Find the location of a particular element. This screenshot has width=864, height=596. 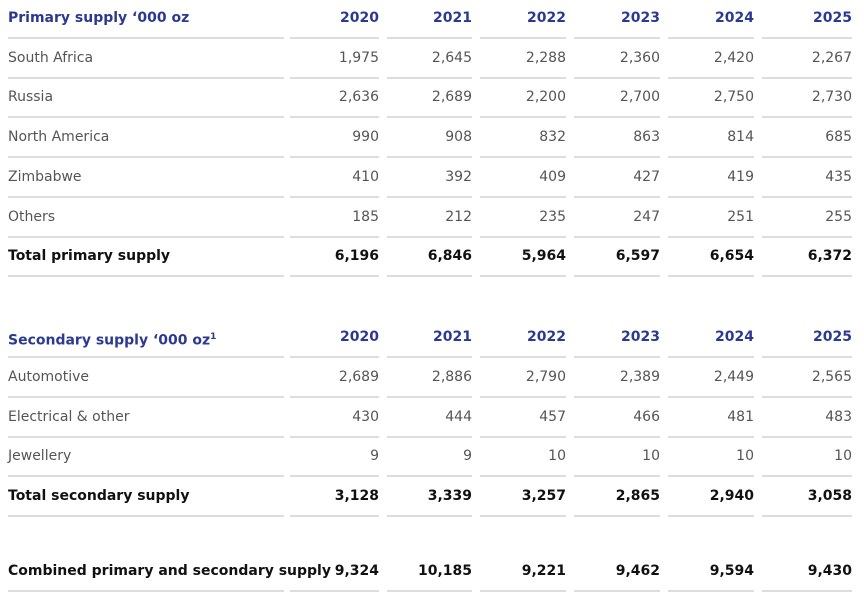

combined-row-value: 9,430 is located at coordinates (829, 571).